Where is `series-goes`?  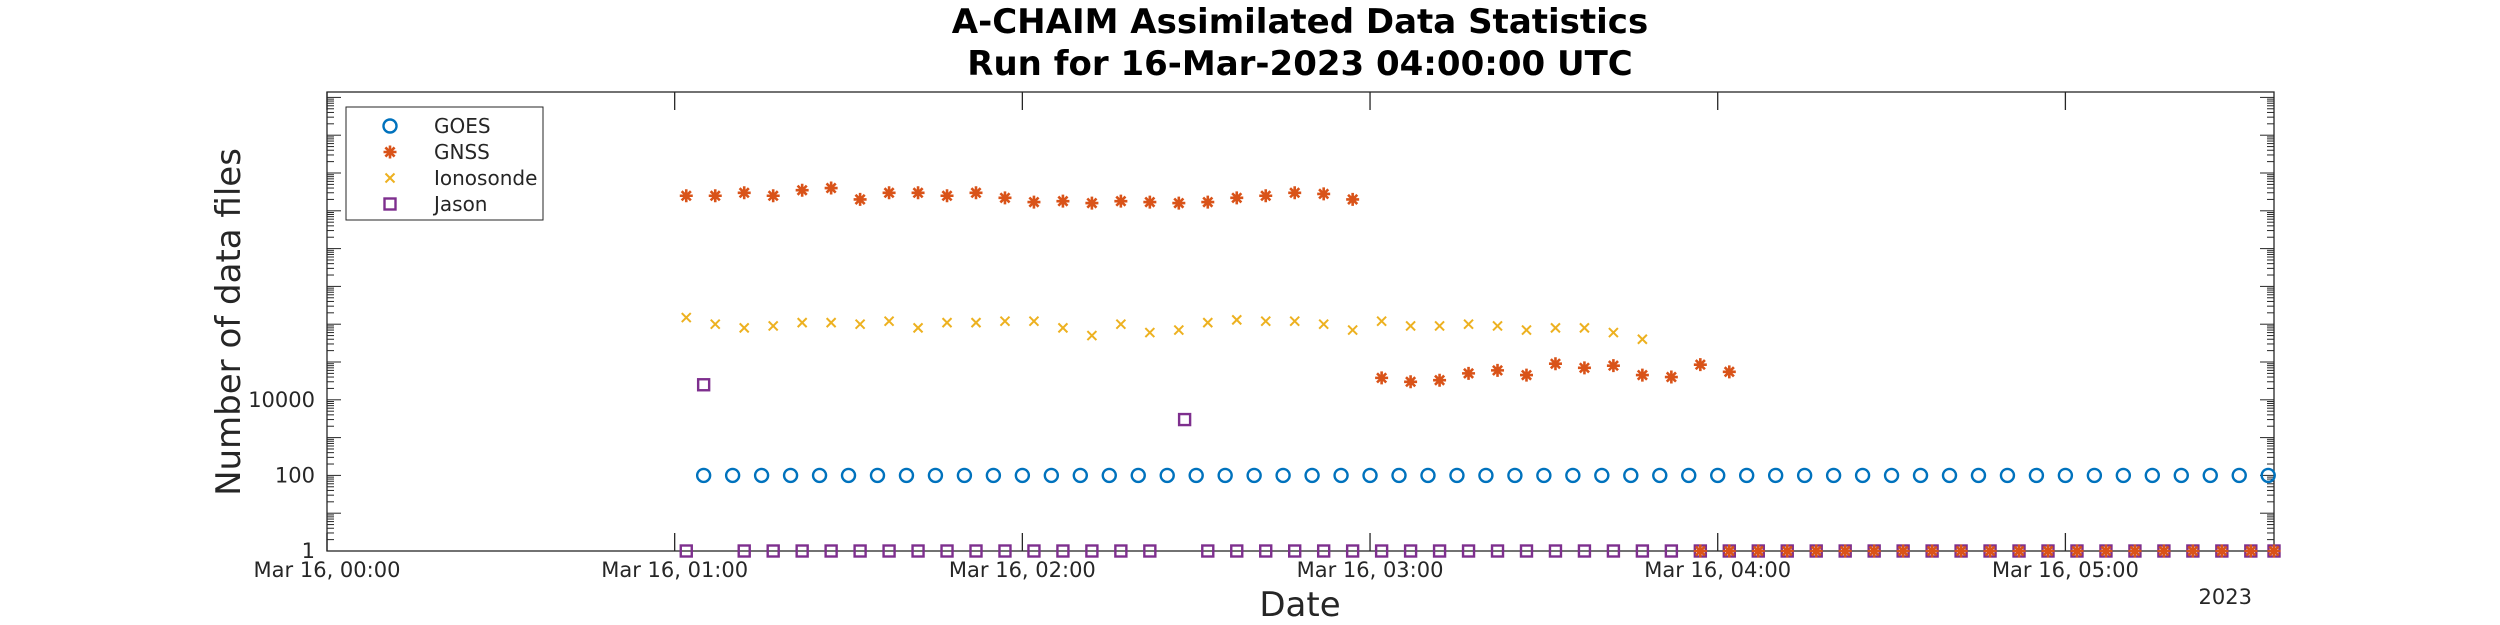
series-goes is located at coordinates (1485, 475).